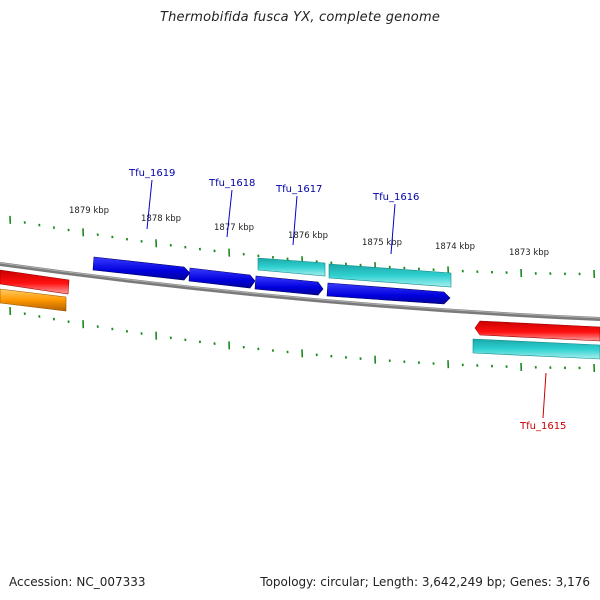 The height and width of the screenshot is (600, 600). What do you see at coordinates (89, 211) in the screenshot?
I see `scale-label: 1879 kbp` at bounding box center [89, 211].